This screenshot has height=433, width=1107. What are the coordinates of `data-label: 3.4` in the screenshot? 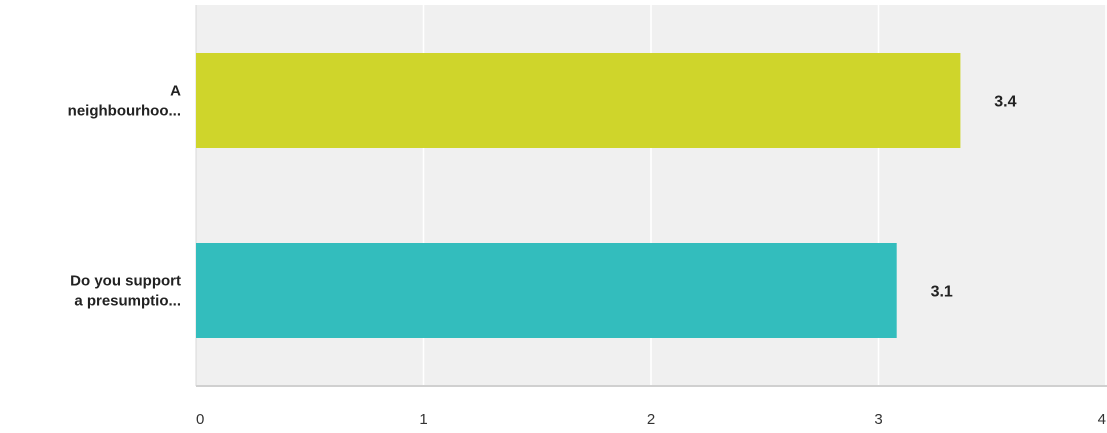 It's located at (1005, 102).